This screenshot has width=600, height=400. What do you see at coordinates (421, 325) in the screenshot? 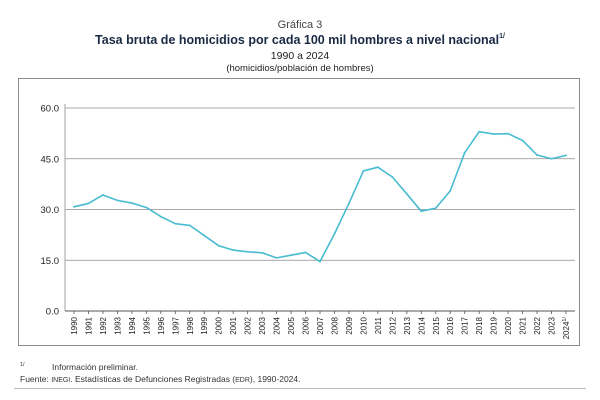
I see `x-tick-label: 2014` at bounding box center [421, 325].